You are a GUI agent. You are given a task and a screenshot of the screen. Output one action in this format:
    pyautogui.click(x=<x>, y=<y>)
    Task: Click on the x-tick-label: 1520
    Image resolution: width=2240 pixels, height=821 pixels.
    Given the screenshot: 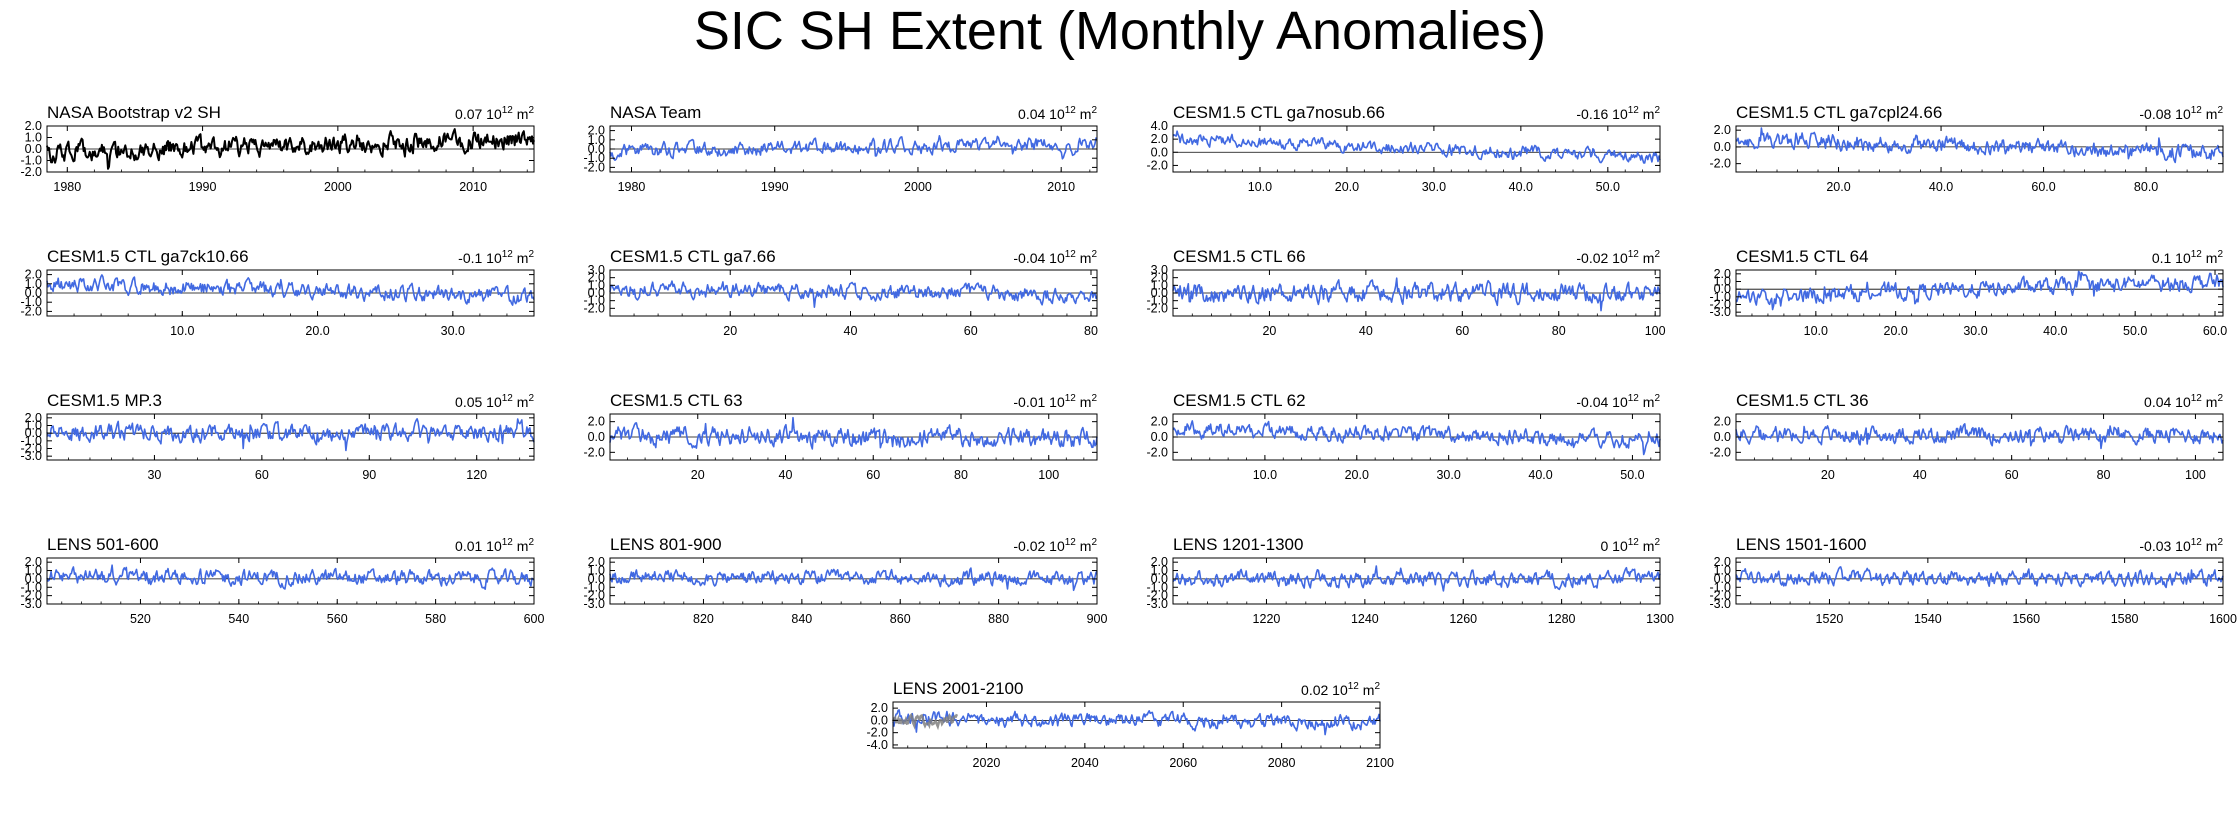 What is the action you would take?
    pyautogui.click(x=1830, y=619)
    